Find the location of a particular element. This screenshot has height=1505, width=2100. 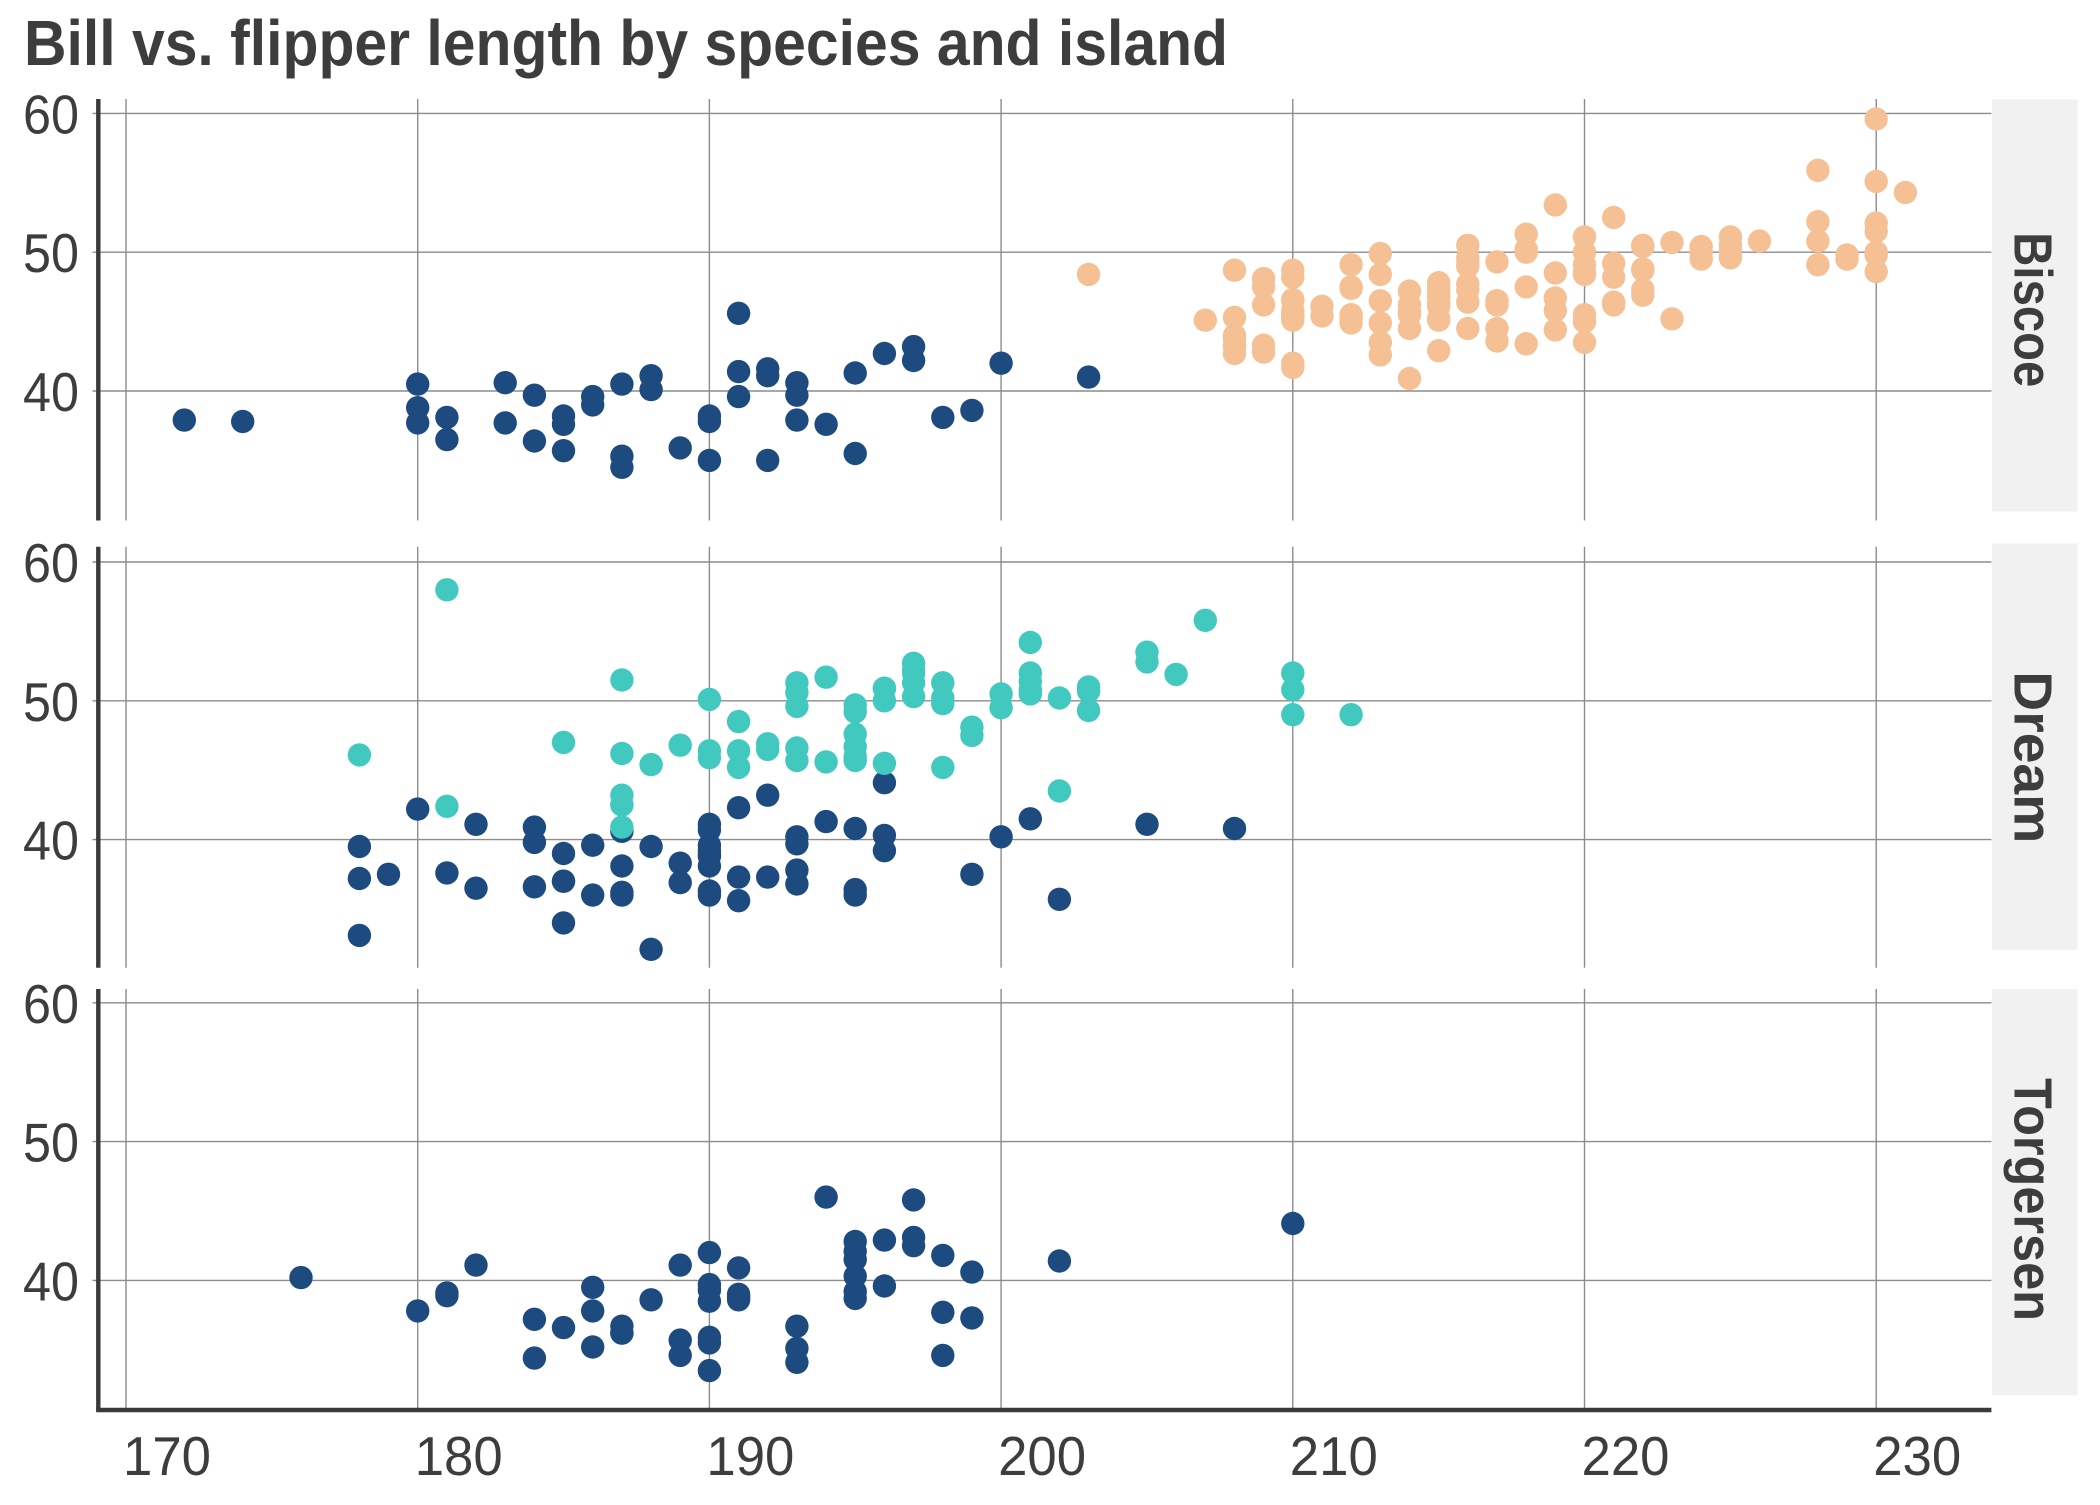

svg-text: 170 is located at coordinates (167, 1456).